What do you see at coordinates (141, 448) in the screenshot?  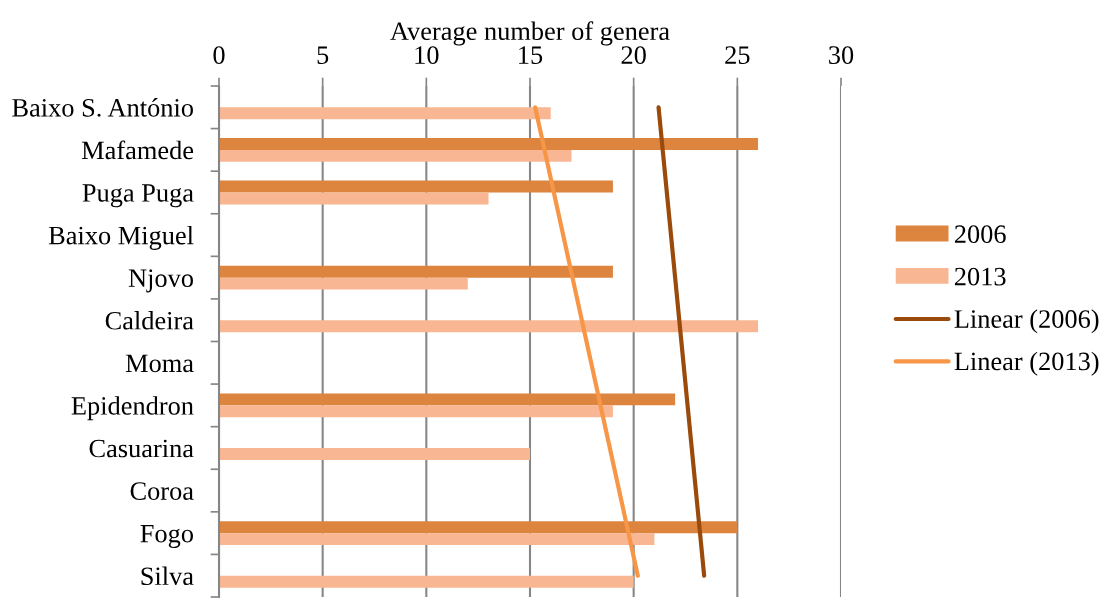 I see `y-tick-label: Casuarina` at bounding box center [141, 448].